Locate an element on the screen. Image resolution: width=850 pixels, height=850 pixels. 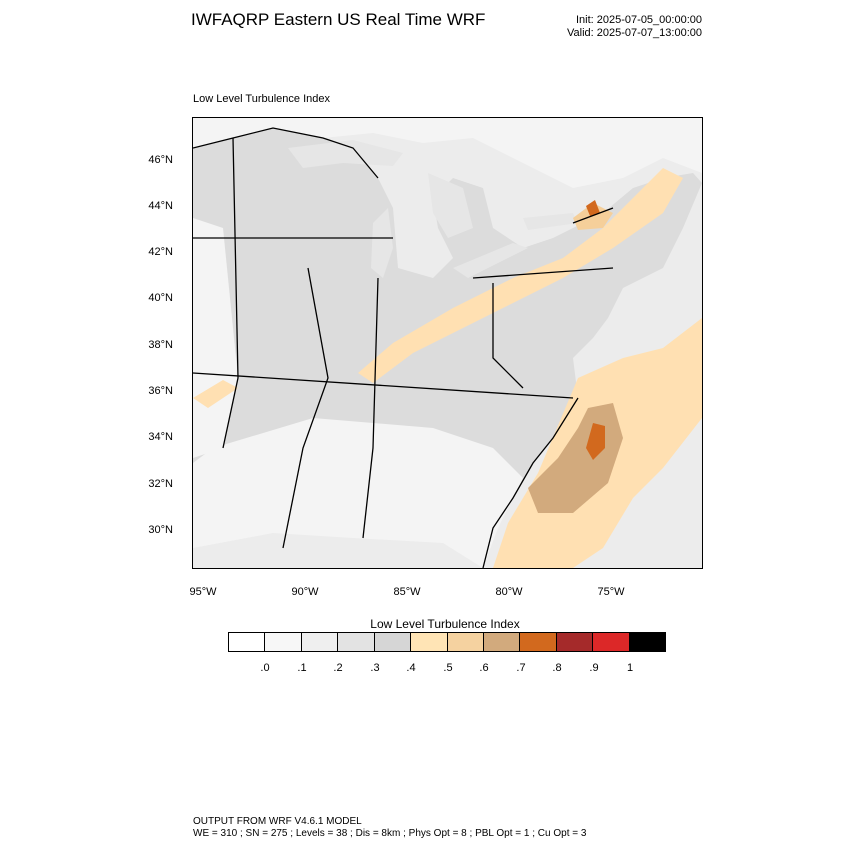
boundary-tennessee is located at coordinates (383, 385).